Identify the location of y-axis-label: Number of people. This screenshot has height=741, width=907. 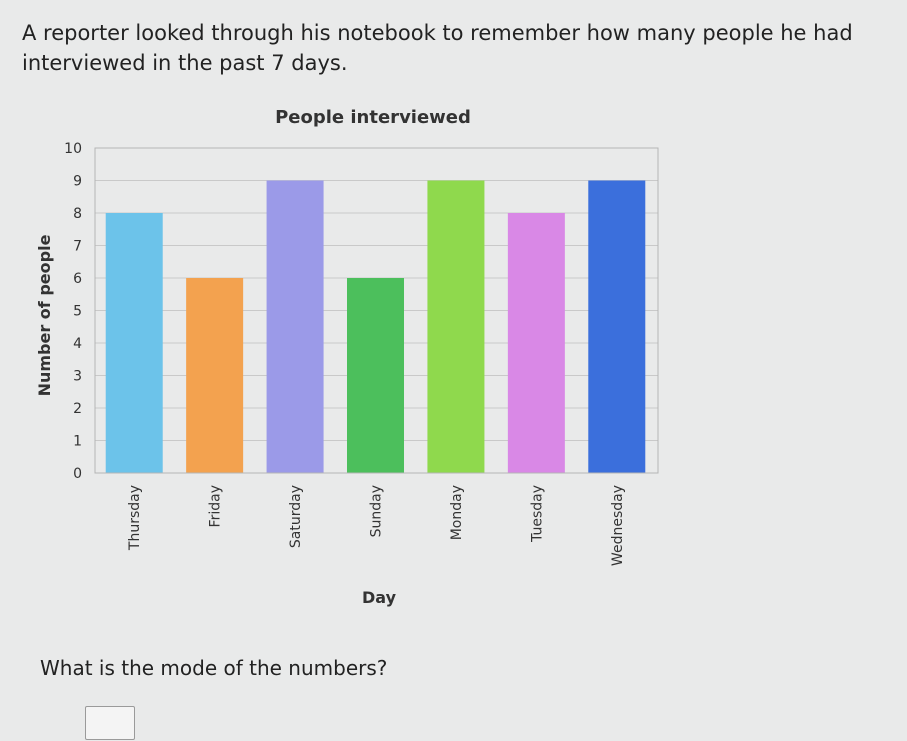
(44, 315).